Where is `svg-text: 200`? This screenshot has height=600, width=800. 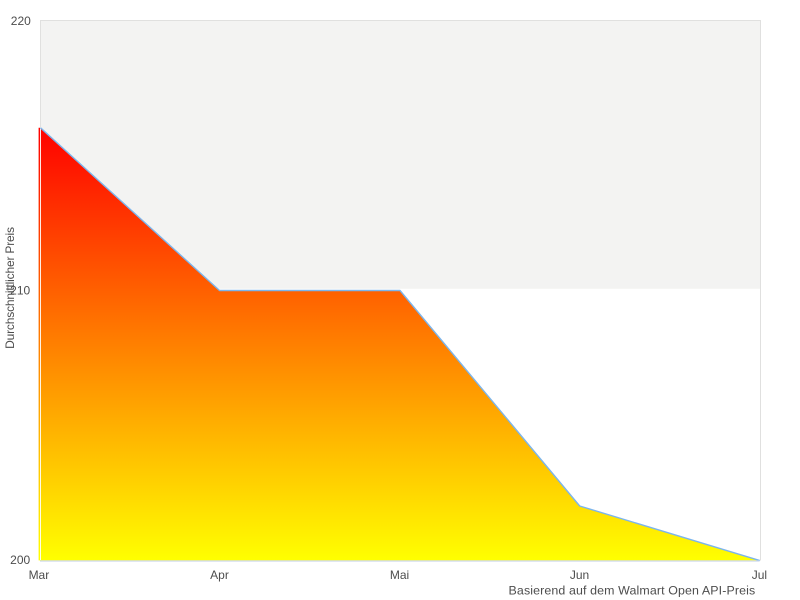 svg-text: 200 is located at coordinates (20, 560).